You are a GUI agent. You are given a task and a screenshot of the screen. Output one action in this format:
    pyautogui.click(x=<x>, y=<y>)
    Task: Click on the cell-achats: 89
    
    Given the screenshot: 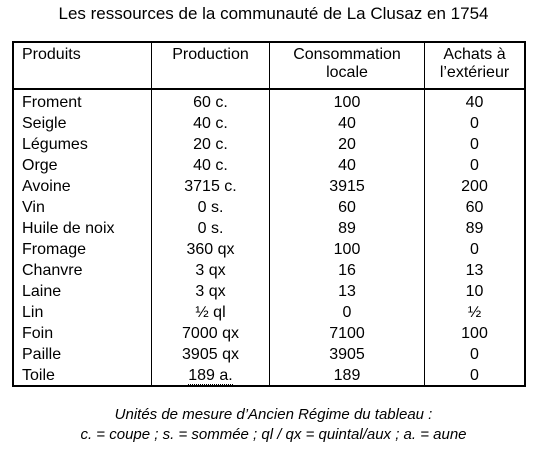 What is the action you would take?
    pyautogui.click(x=474, y=228)
    